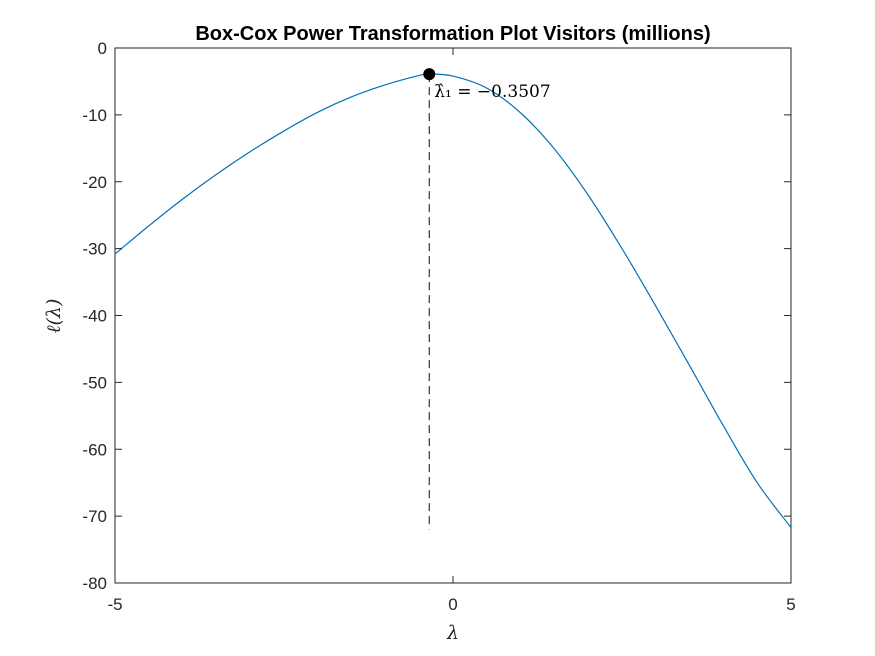 The height and width of the screenshot is (656, 875). I want to click on y-tick-label: -30, so click(94, 249).